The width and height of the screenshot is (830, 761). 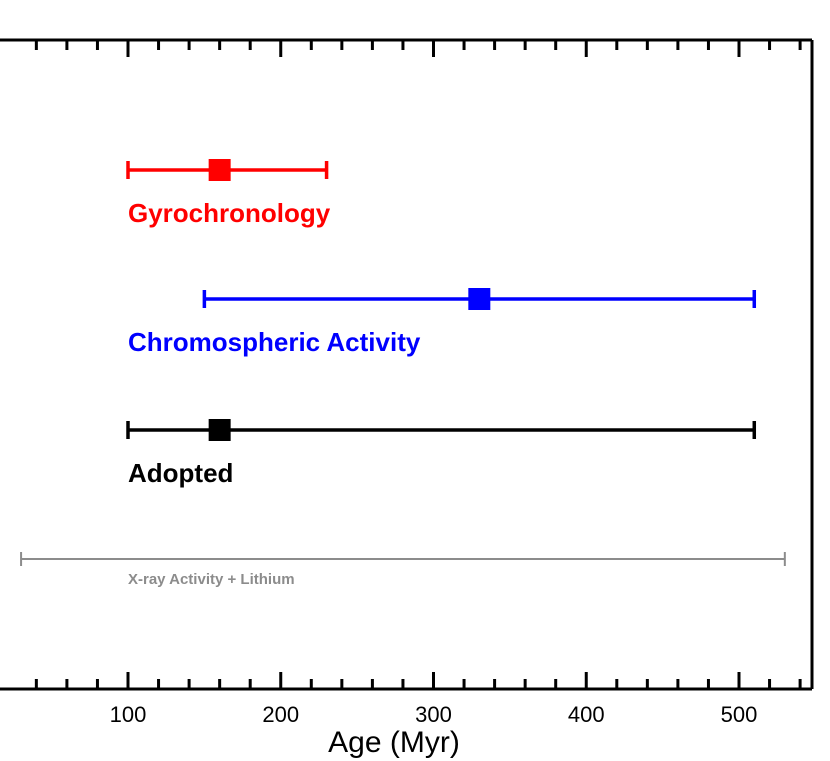 What do you see at coordinates (441, 453) in the screenshot?
I see `series-adopted: Adopted` at bounding box center [441, 453].